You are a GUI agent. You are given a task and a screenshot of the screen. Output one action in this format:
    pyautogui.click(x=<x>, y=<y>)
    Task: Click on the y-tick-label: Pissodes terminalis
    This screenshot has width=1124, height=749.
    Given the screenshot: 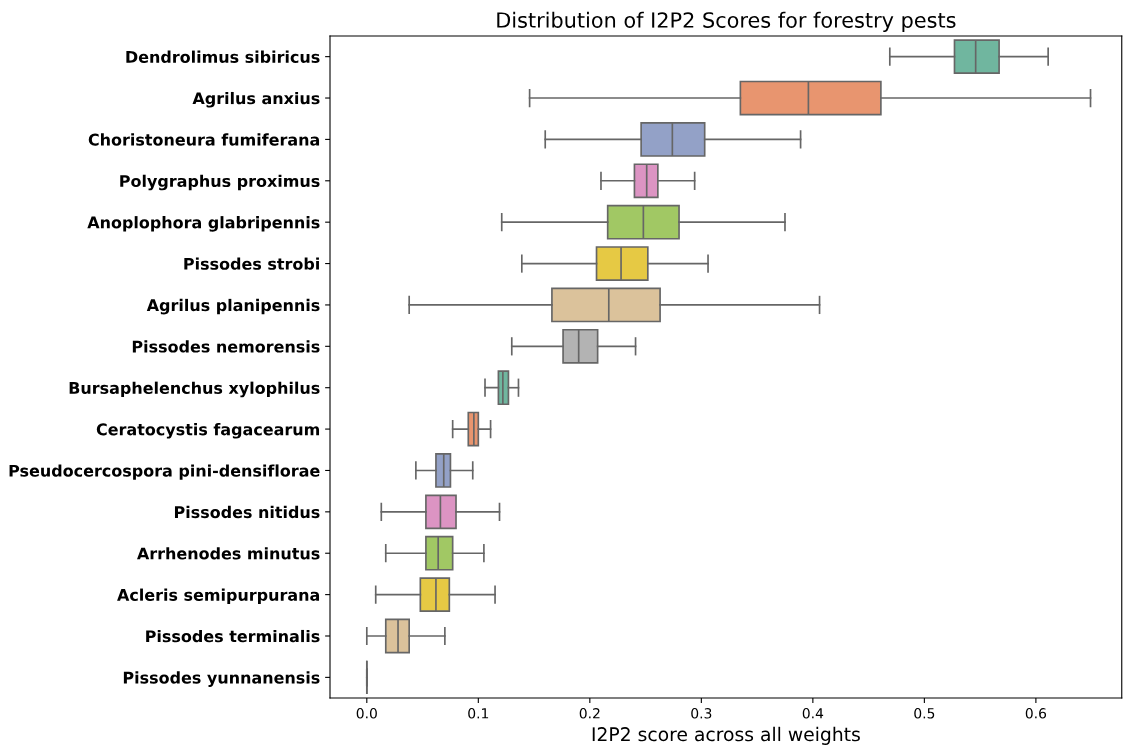 What is the action you would take?
    pyautogui.click(x=233, y=636)
    